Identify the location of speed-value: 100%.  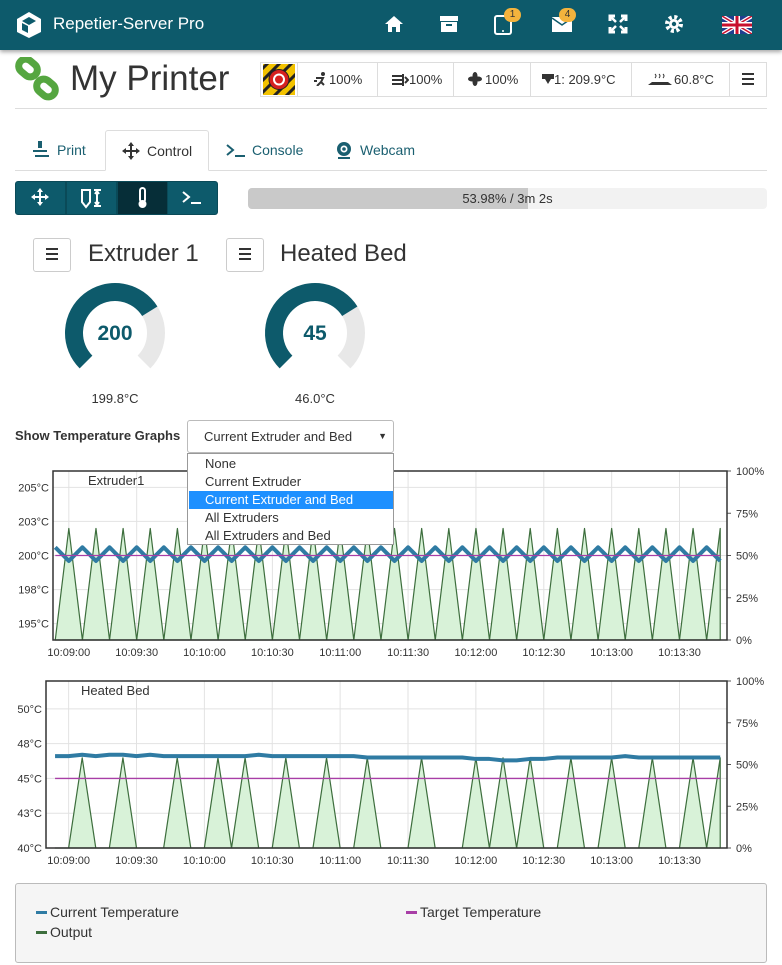
(346, 79).